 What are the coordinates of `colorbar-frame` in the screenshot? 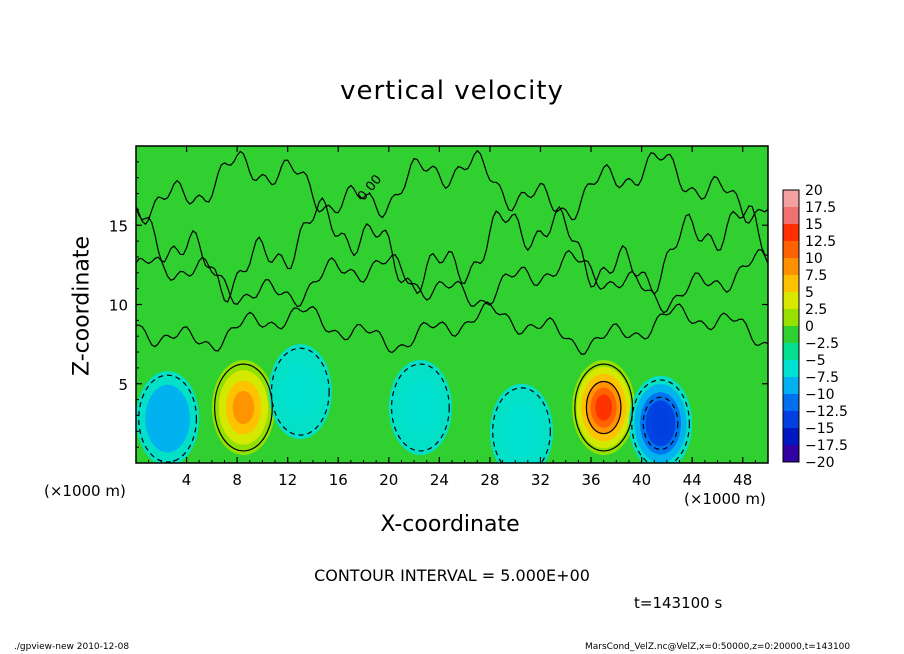 It's located at (791, 326).